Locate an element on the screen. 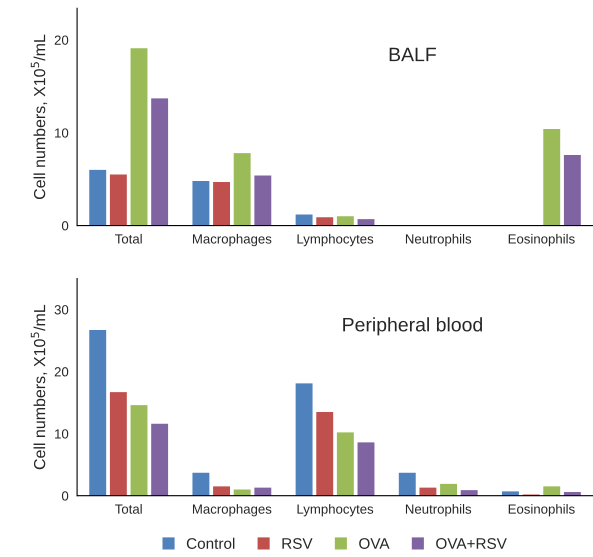  y-tick-label: 30 is located at coordinates (61, 309).